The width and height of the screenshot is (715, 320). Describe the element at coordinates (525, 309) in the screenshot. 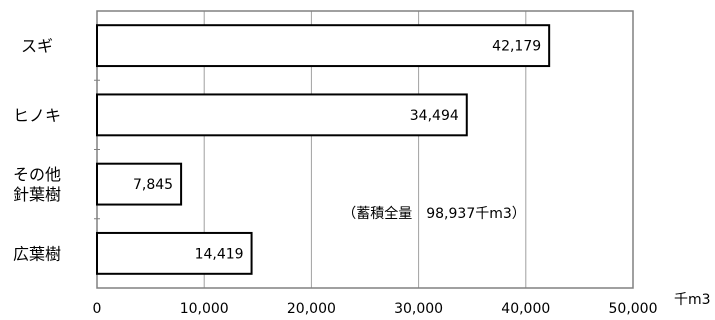

I see `x-tick-label: 40,000` at that location.